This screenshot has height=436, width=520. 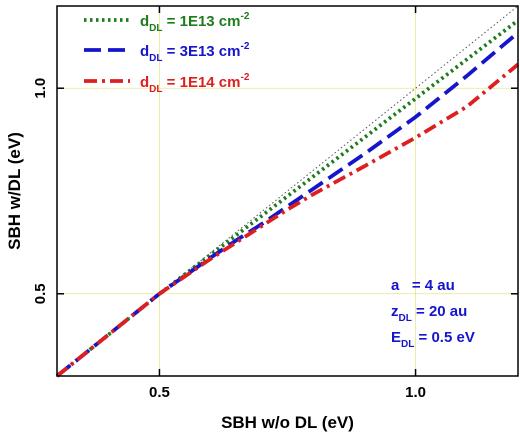 I want to click on y-axis-label: SBH w/DL (eV), so click(x=14, y=191).